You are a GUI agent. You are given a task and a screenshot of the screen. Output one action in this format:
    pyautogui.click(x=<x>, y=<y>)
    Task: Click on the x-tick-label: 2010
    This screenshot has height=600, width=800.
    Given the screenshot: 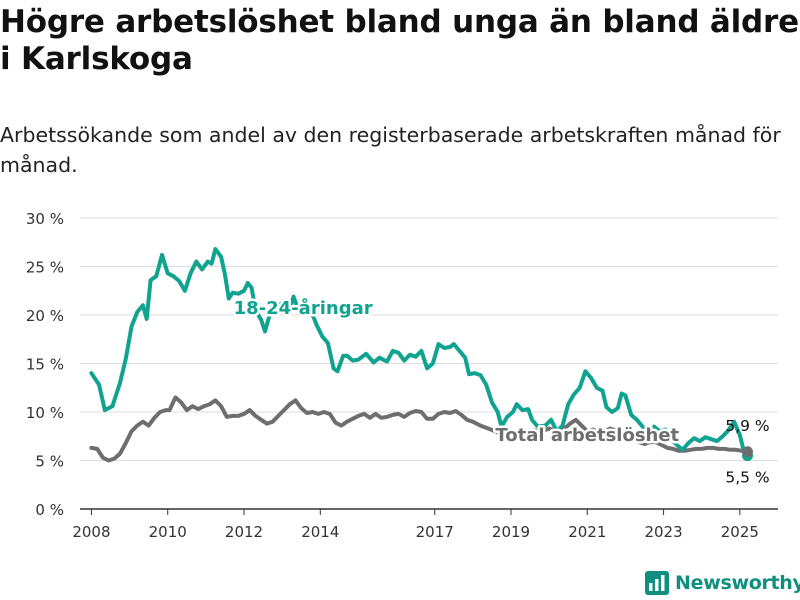 What is the action you would take?
    pyautogui.click(x=168, y=532)
    